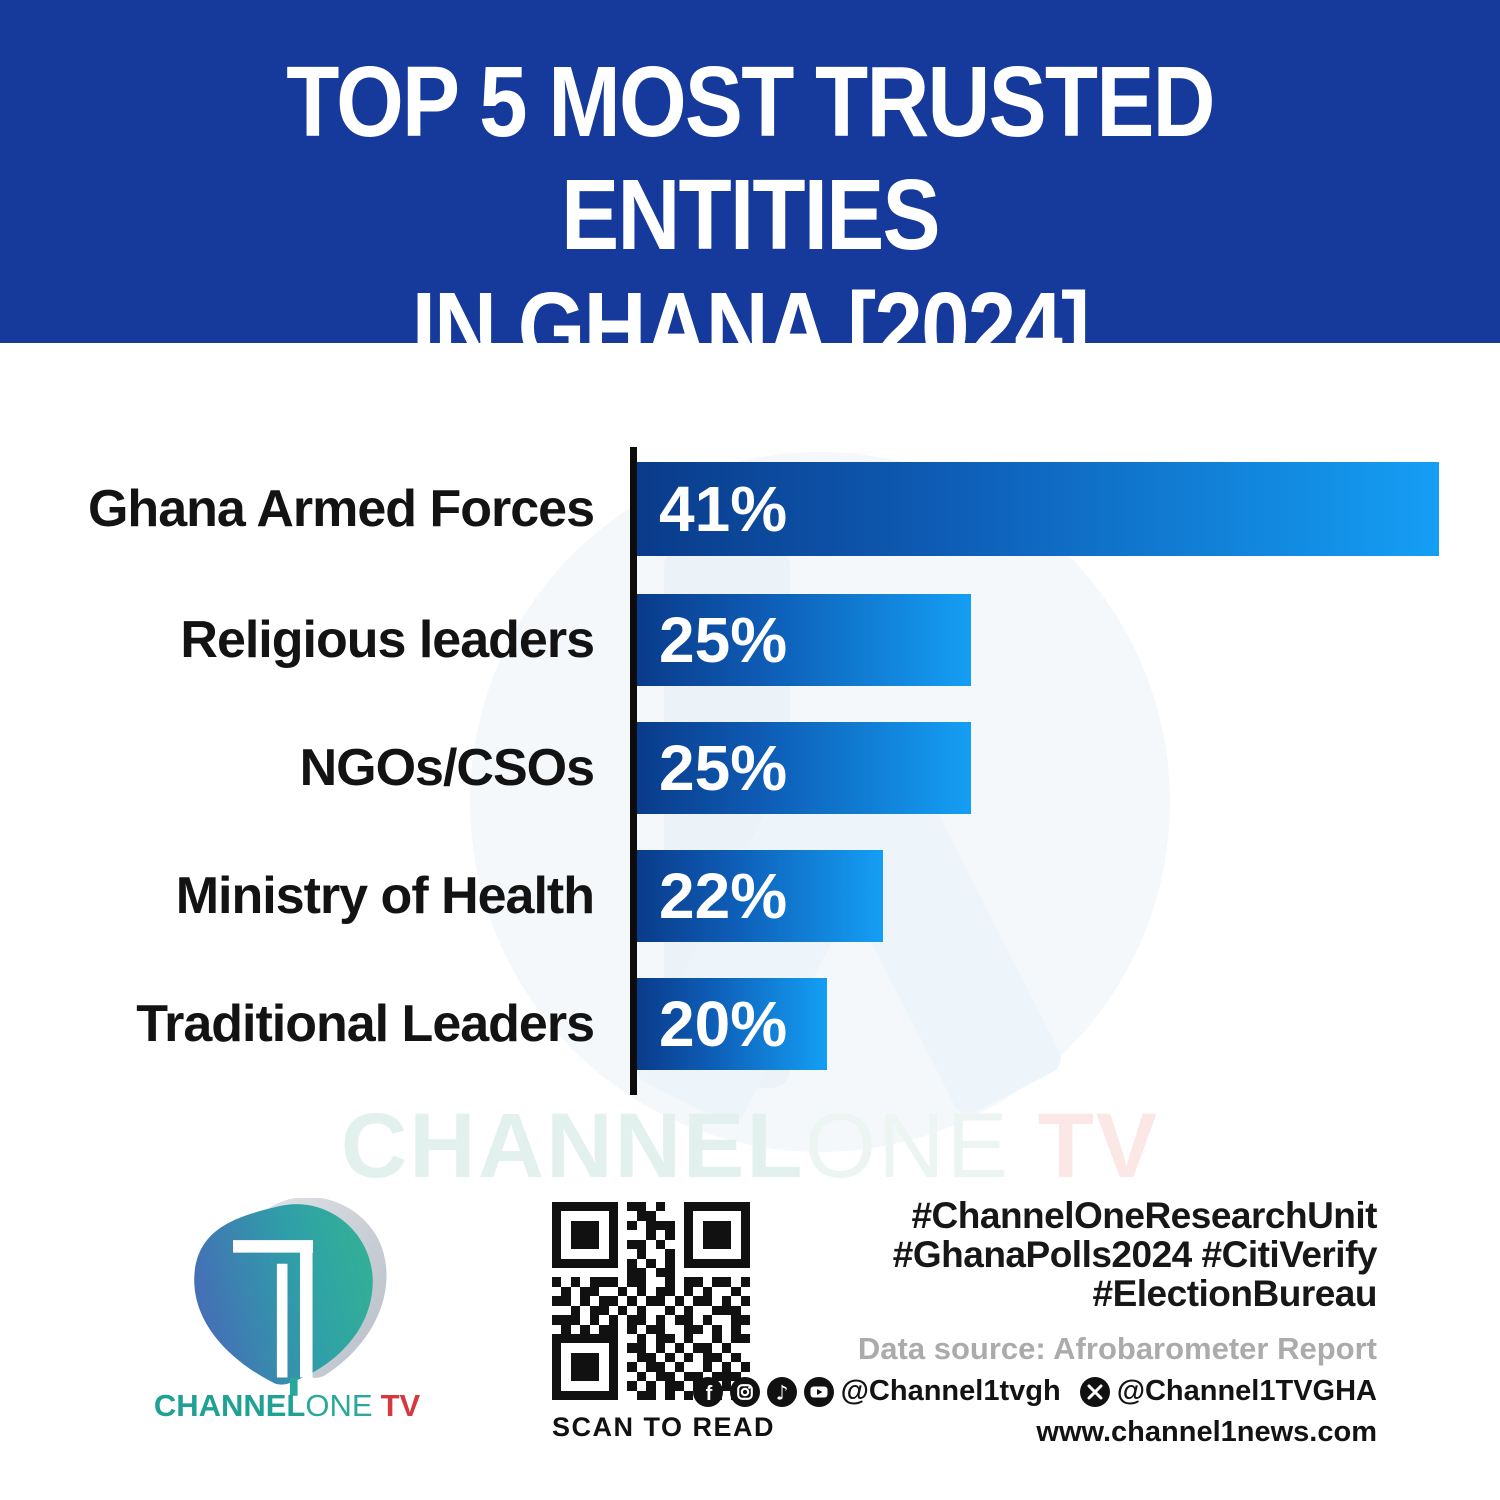 This screenshot has height=1500, width=1500. I want to click on page-title-line2: IN GHANA [2024], so click(750, 328).